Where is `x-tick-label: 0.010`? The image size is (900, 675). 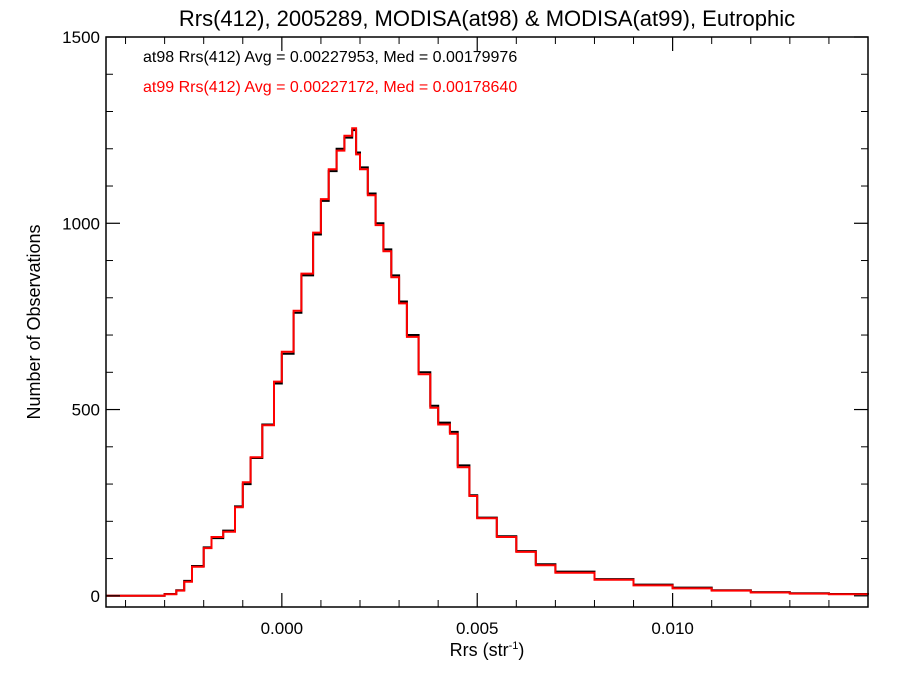 x-tick-label: 0.010 is located at coordinates (672, 628).